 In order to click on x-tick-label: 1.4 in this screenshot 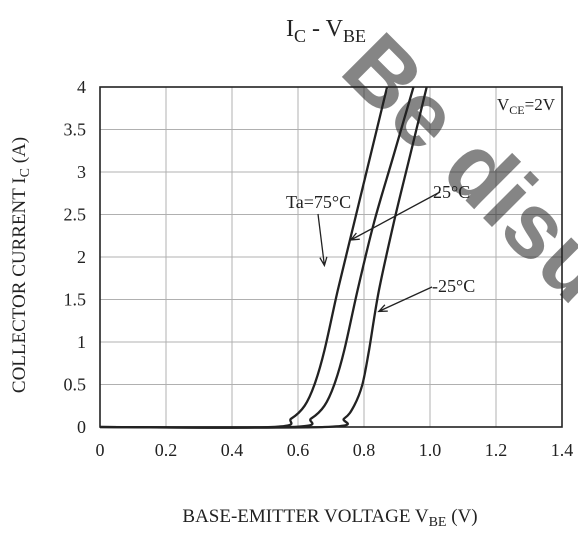, I will do `click(562, 450)`.